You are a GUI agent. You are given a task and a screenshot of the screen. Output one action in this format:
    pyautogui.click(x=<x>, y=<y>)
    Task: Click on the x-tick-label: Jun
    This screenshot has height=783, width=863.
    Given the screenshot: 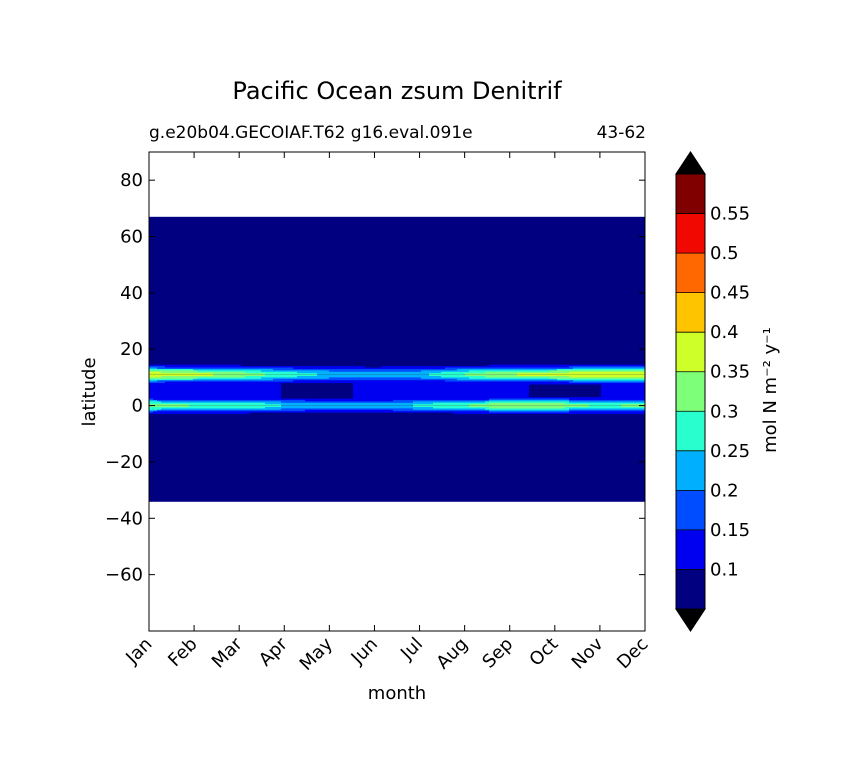 What is the action you would take?
    pyautogui.click(x=364, y=651)
    